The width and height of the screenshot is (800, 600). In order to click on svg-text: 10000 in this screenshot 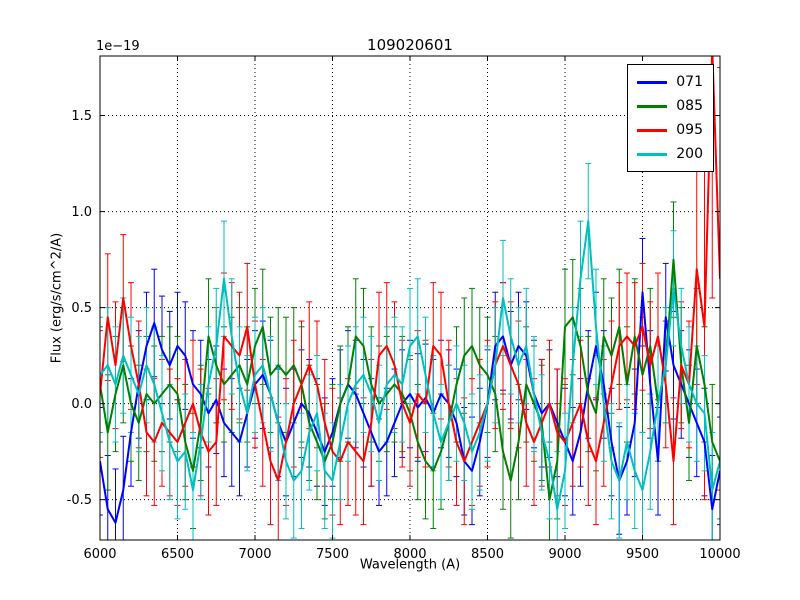, I will do `click(719, 554)`.